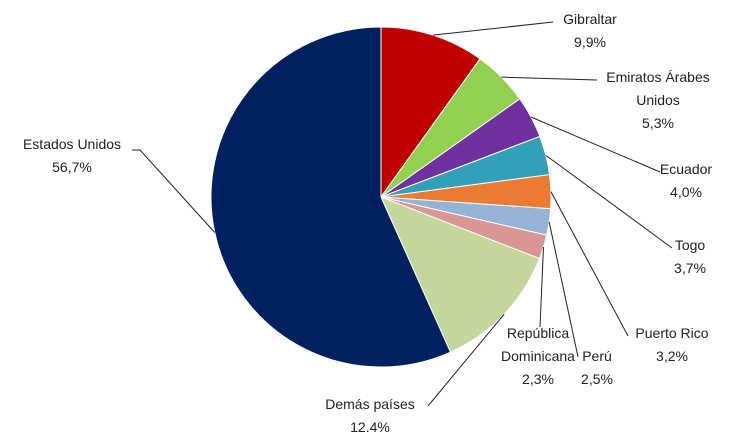  What do you see at coordinates (597, 379) in the screenshot?
I see `value-label: 2,5%` at bounding box center [597, 379].